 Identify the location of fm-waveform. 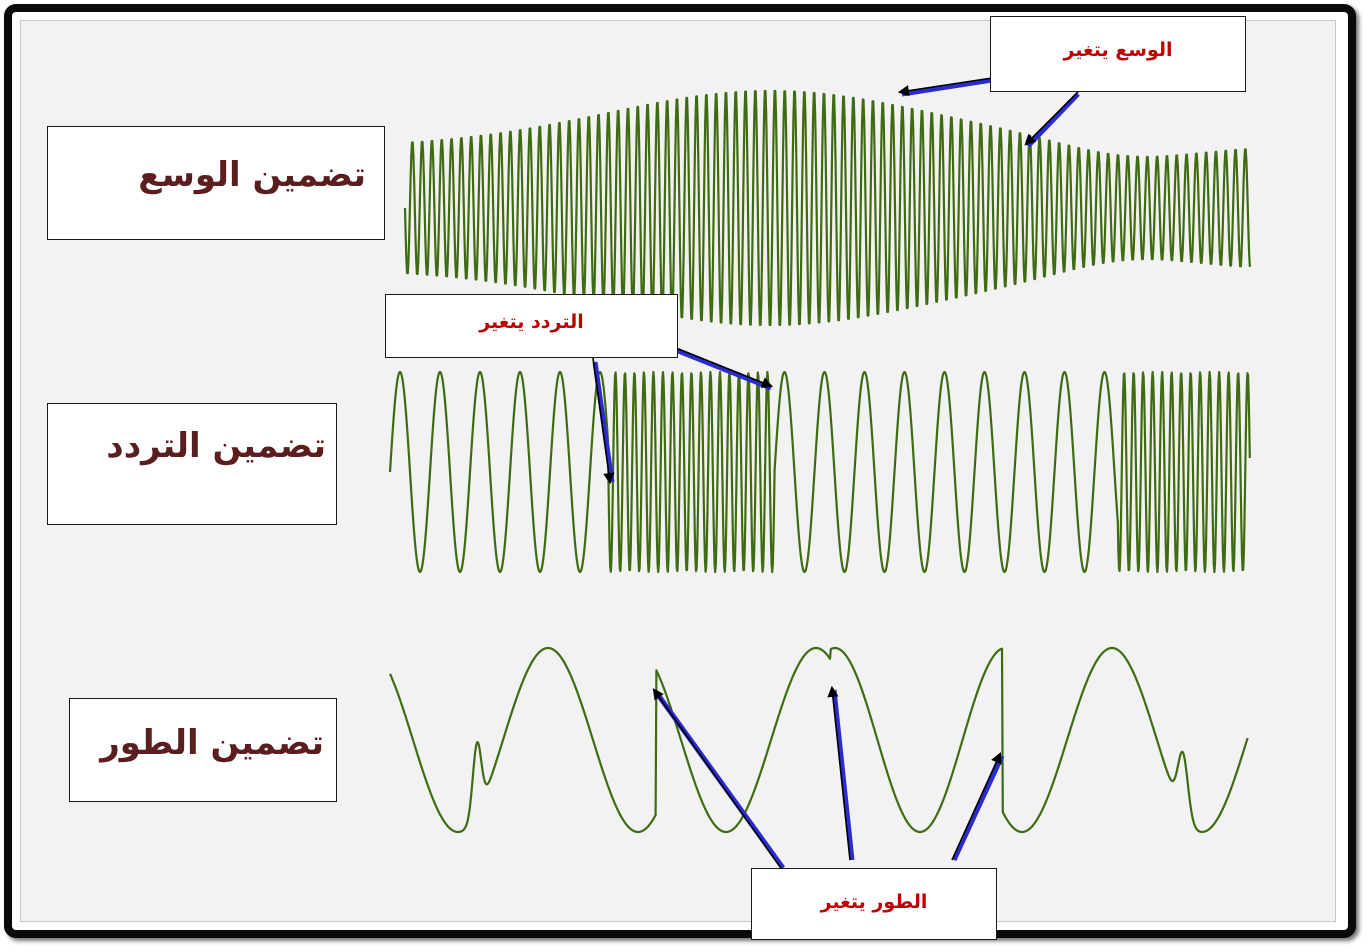
(819, 472).